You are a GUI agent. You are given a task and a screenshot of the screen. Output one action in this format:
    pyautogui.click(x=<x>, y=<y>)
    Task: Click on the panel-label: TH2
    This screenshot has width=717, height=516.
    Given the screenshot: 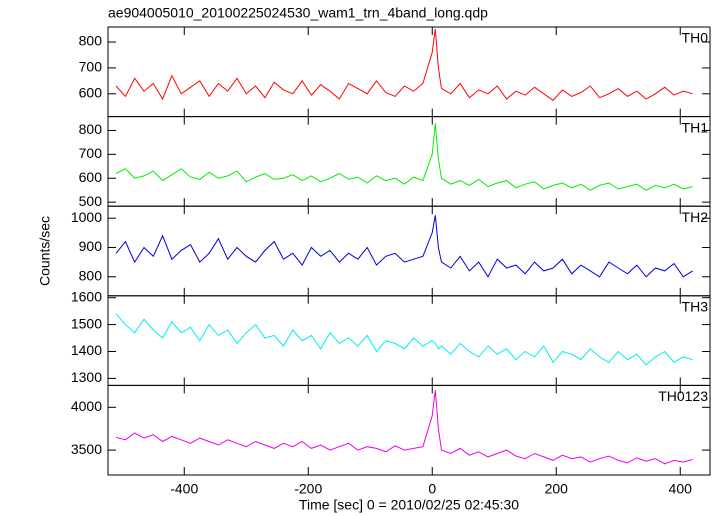 What is the action you would take?
    pyautogui.click(x=695, y=217)
    